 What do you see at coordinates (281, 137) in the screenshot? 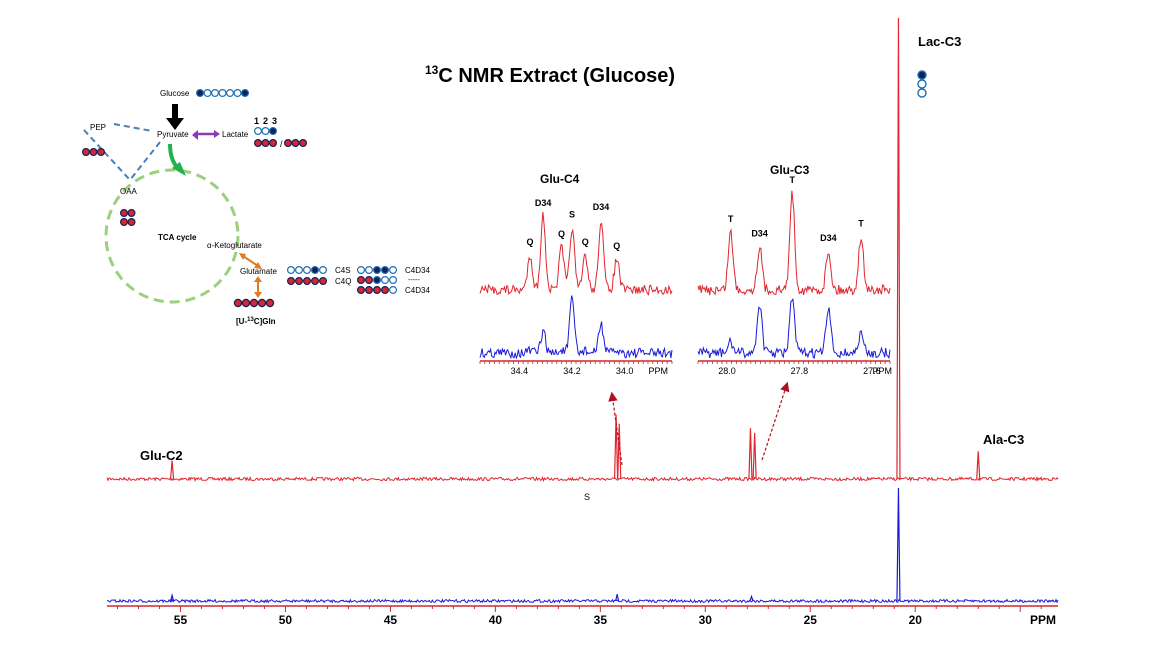
I see `lactate-circles: /` at bounding box center [281, 137].